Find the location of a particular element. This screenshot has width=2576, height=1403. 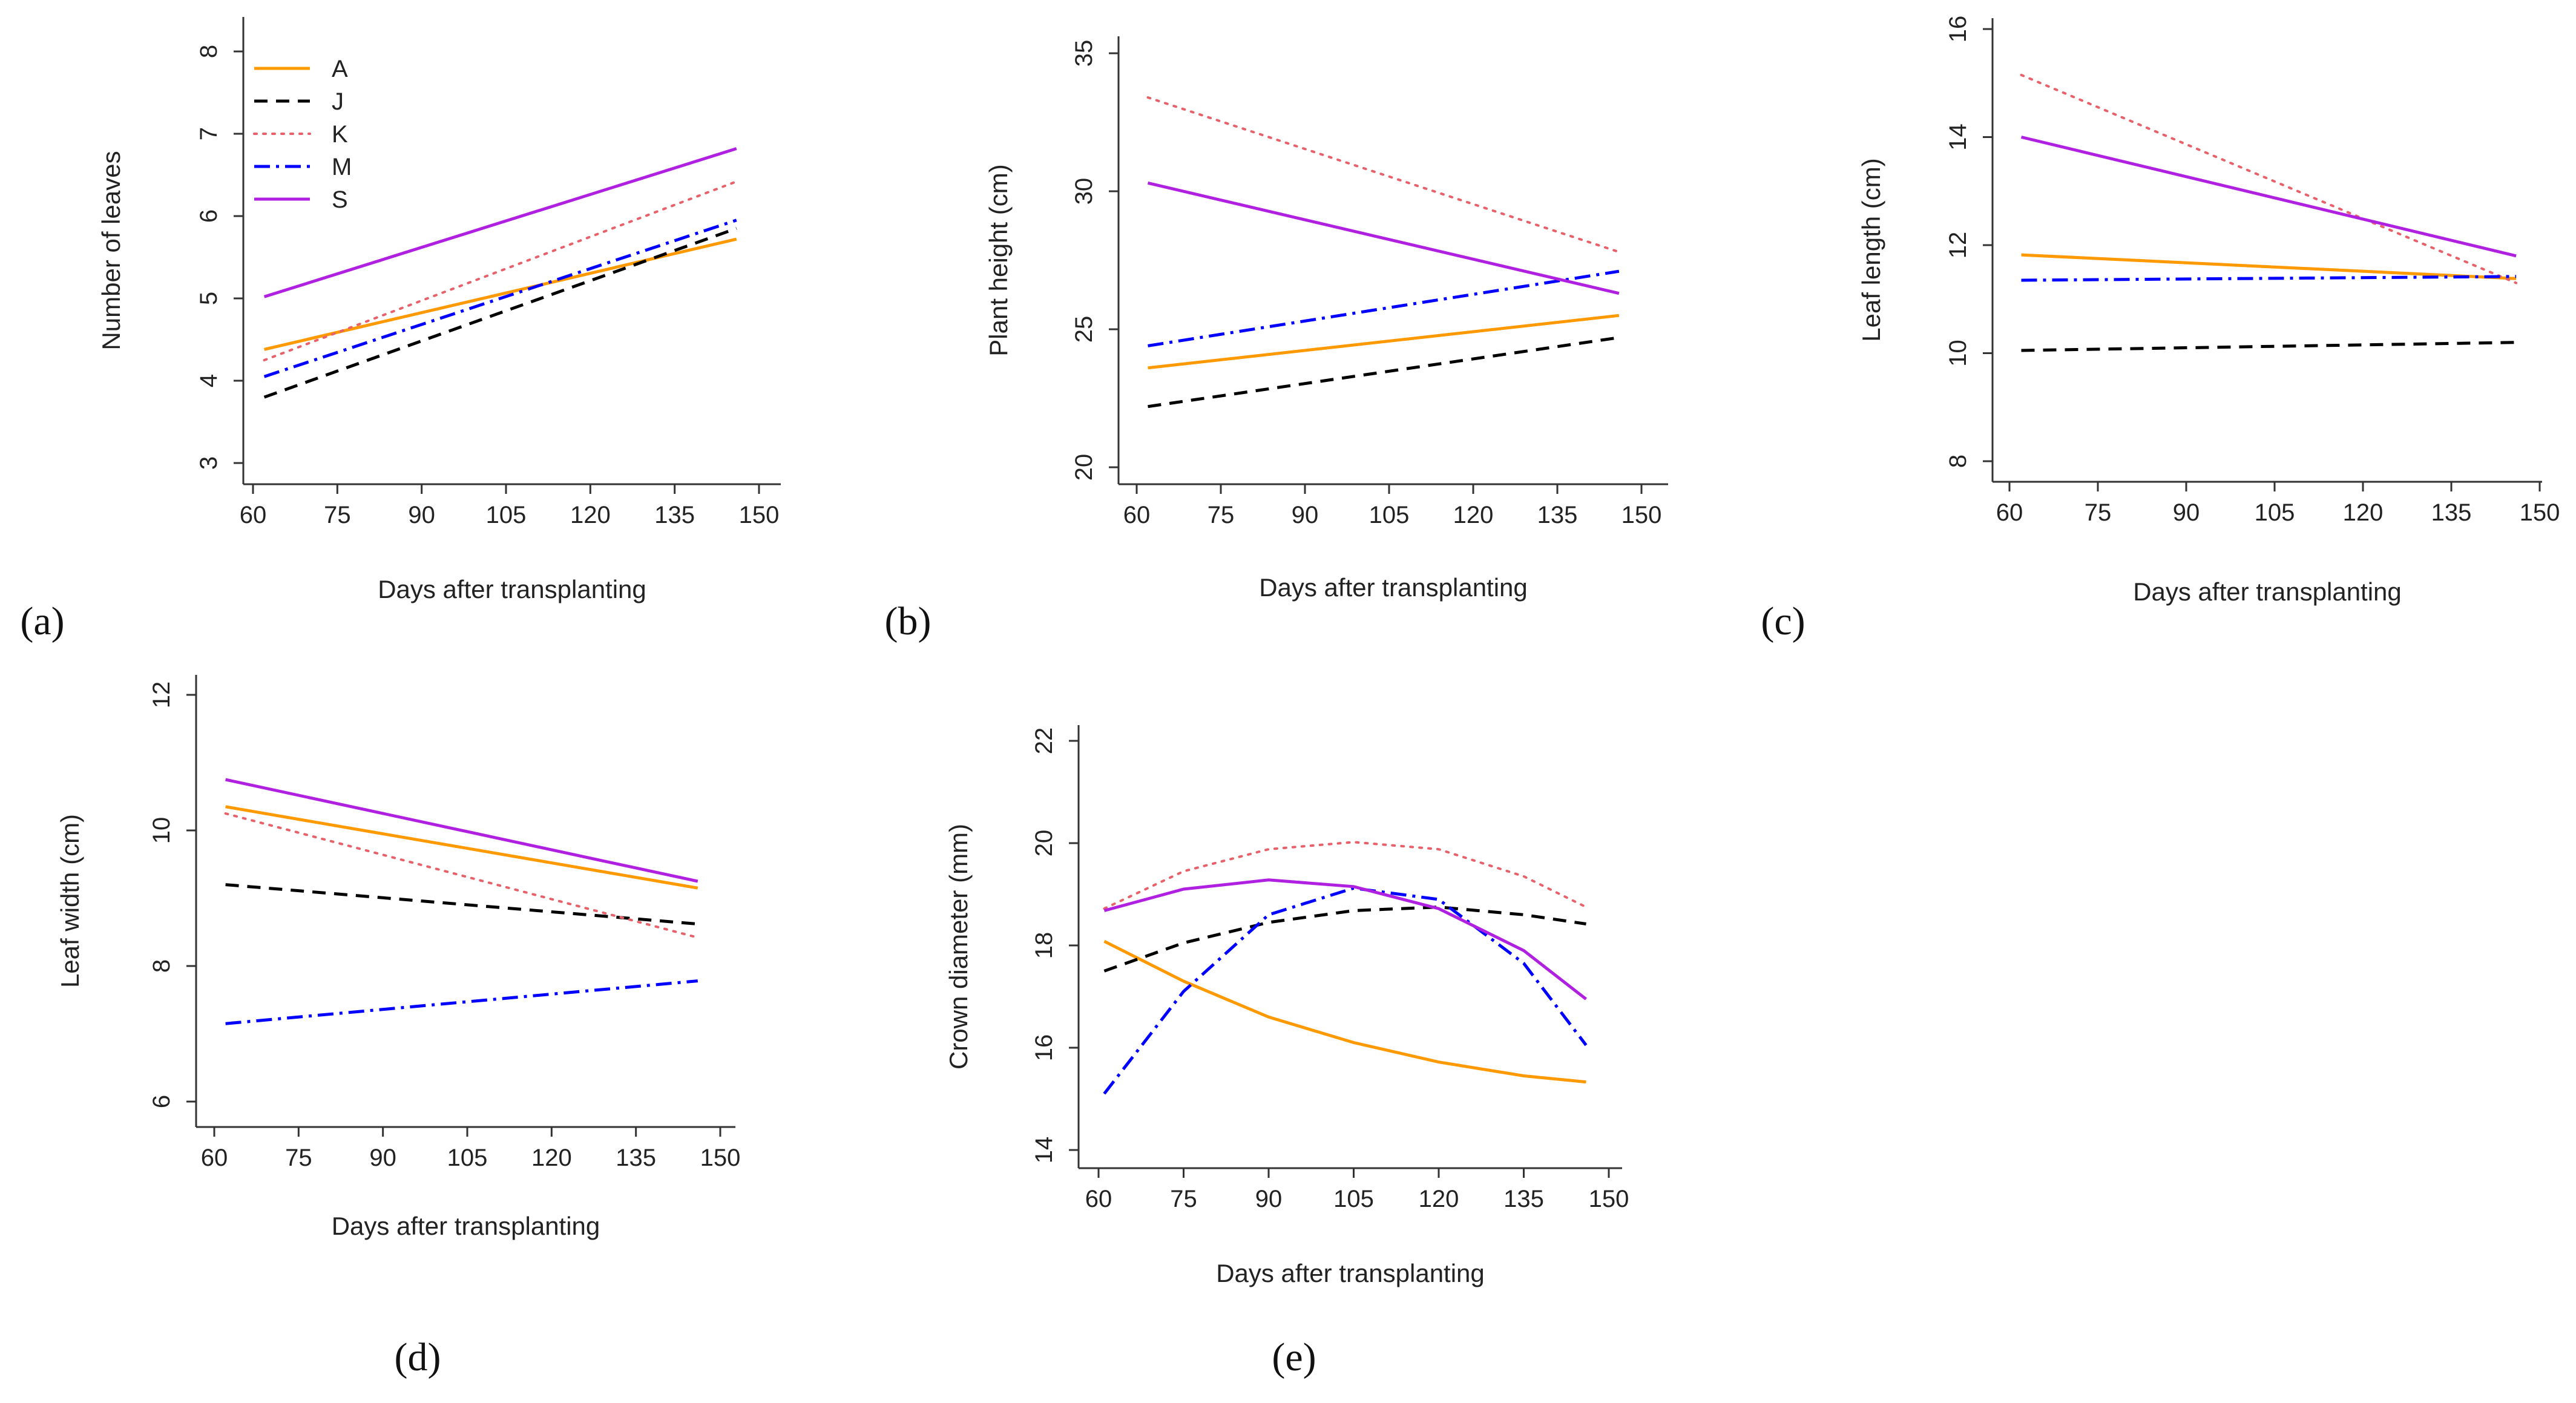

y-axis-title: Number of leaves is located at coordinates (111, 250).